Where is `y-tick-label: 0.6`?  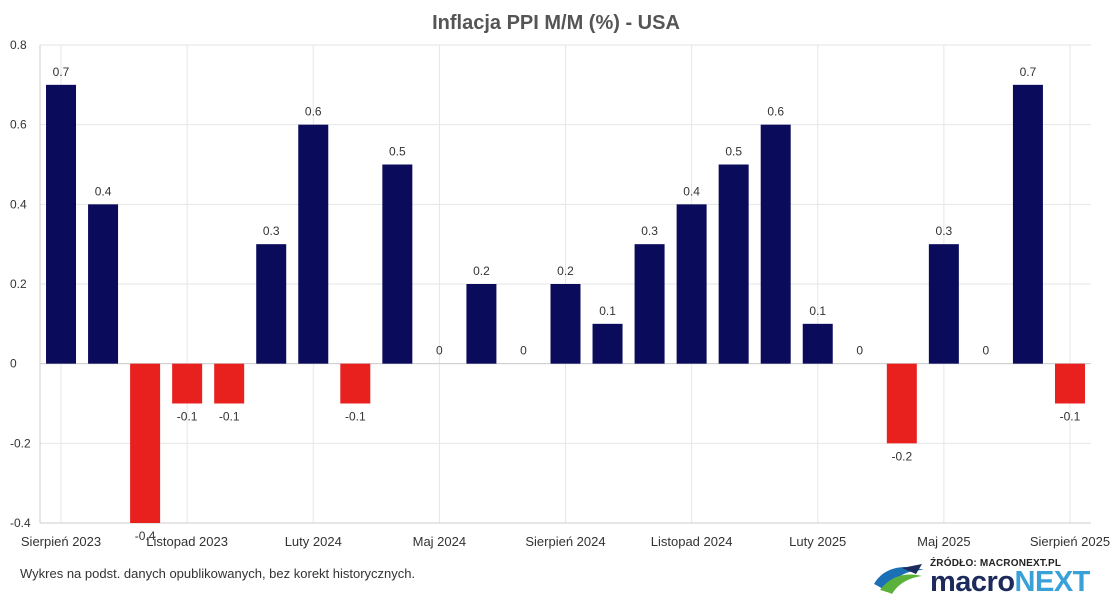 y-tick-label: 0.6 is located at coordinates (18, 125).